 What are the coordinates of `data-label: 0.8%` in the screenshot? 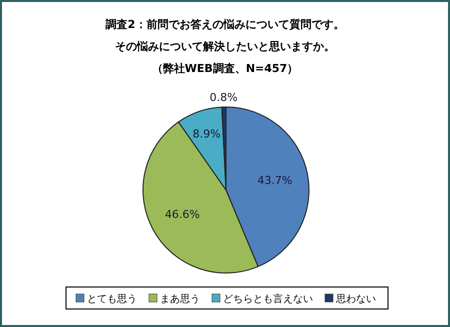 It's located at (224, 97).